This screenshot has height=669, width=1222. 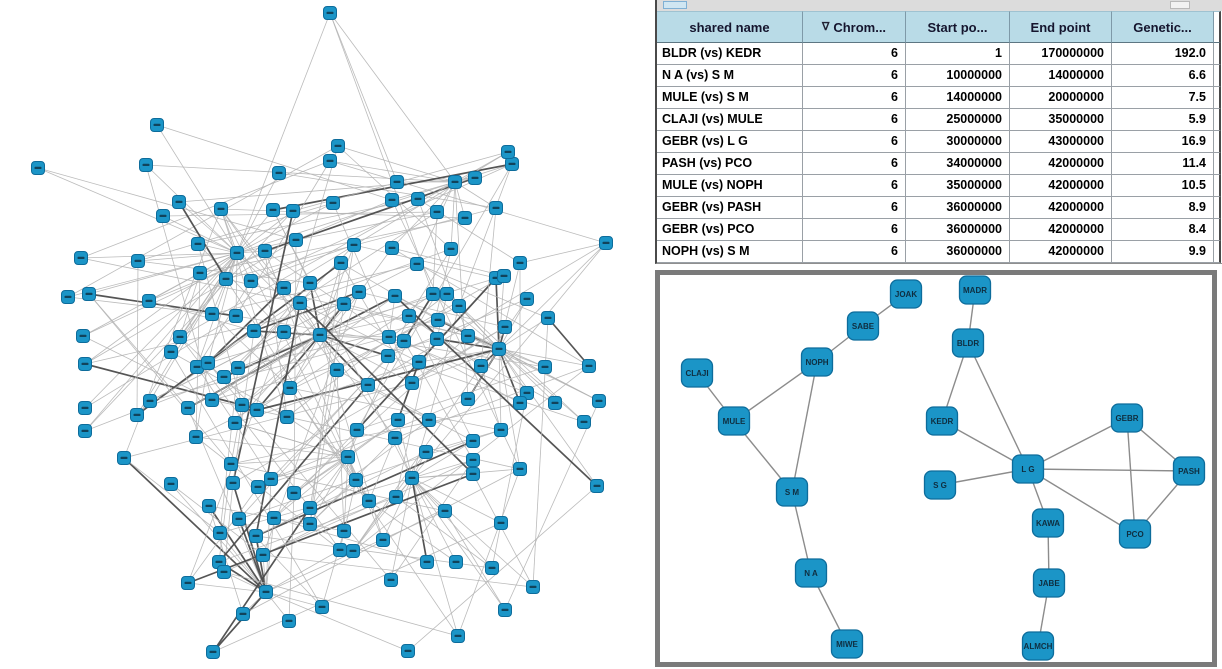 I want to click on table-row: NOPH (vs) S M 6 36000000 42000000 9.9, so click(x=939, y=252).